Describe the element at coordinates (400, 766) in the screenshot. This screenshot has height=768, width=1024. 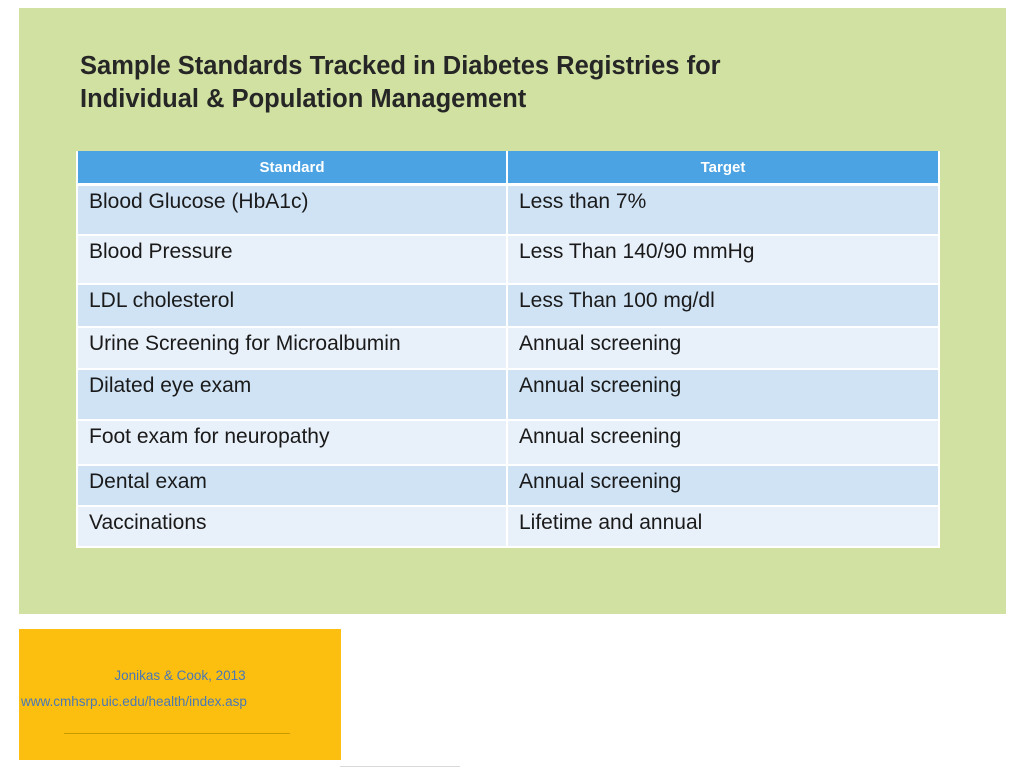
I see `bottom-divider` at that location.